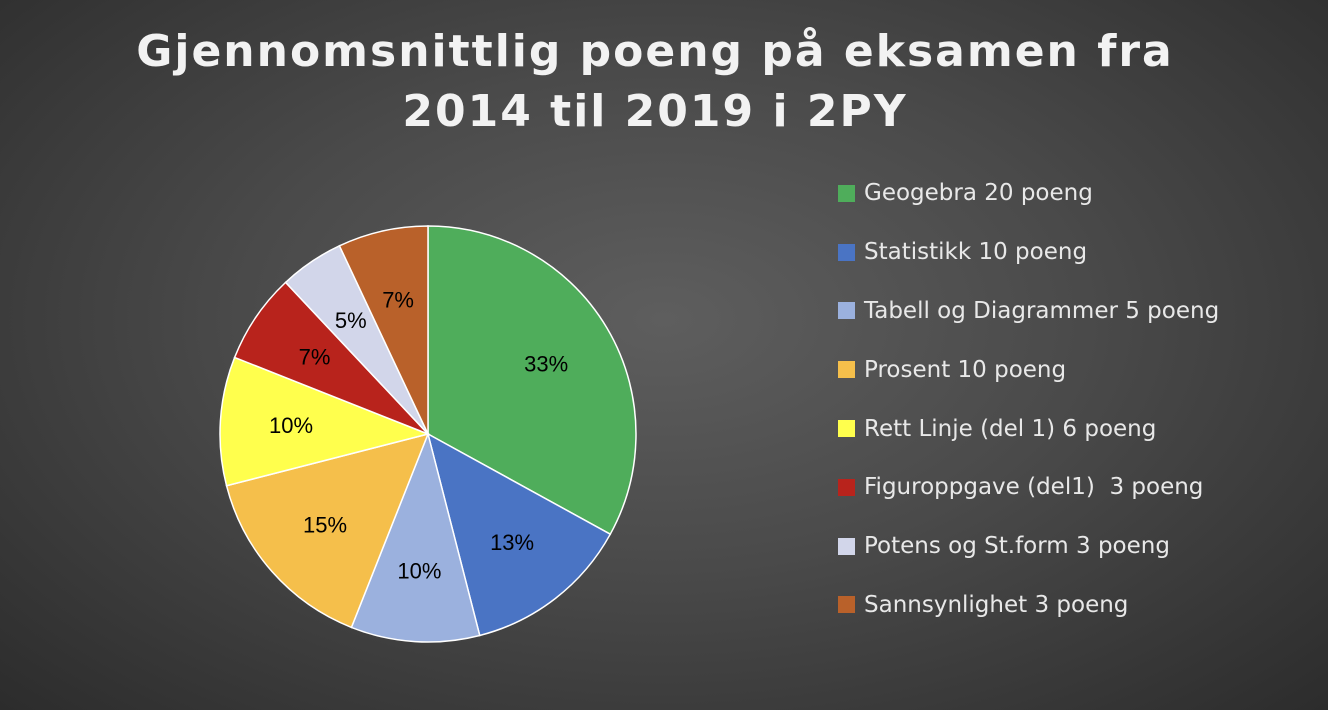  I want to click on pie-slice-label-3: 10%, so click(419, 571).